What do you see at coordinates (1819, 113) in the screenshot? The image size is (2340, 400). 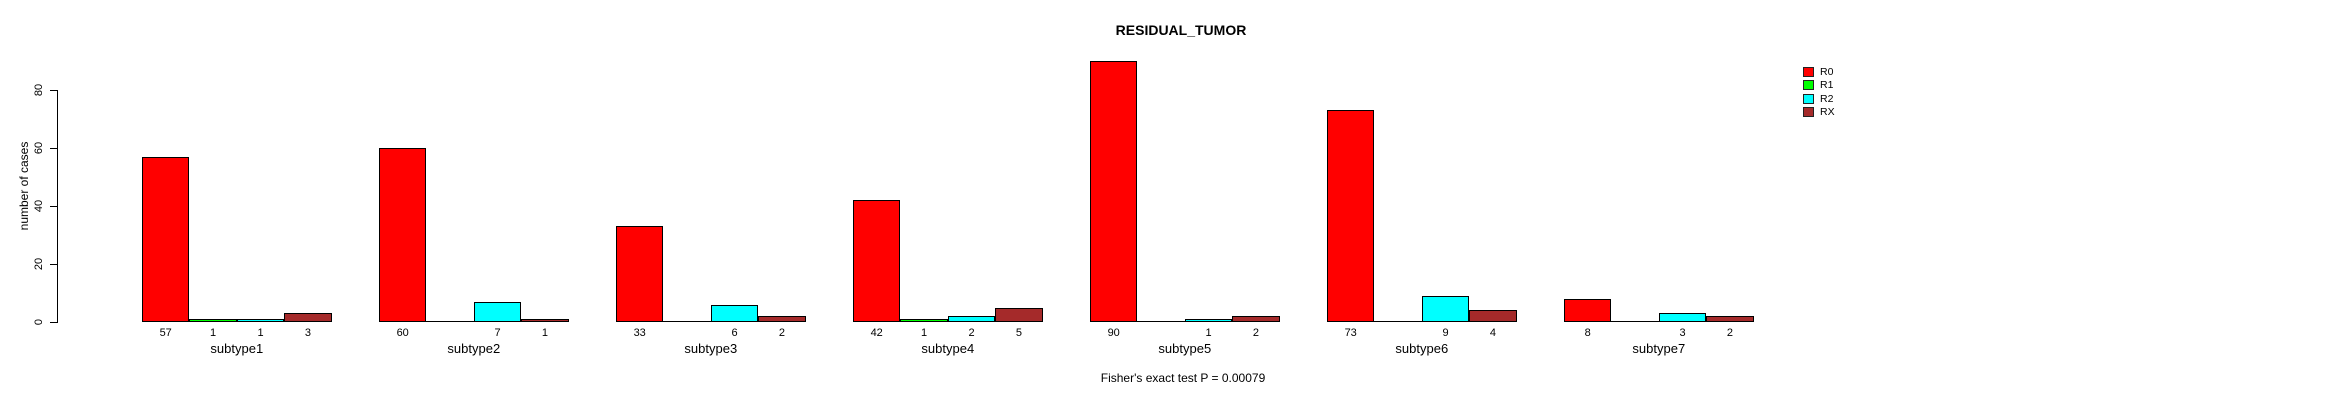 I see `legend-item-RX: RX` at bounding box center [1819, 113].